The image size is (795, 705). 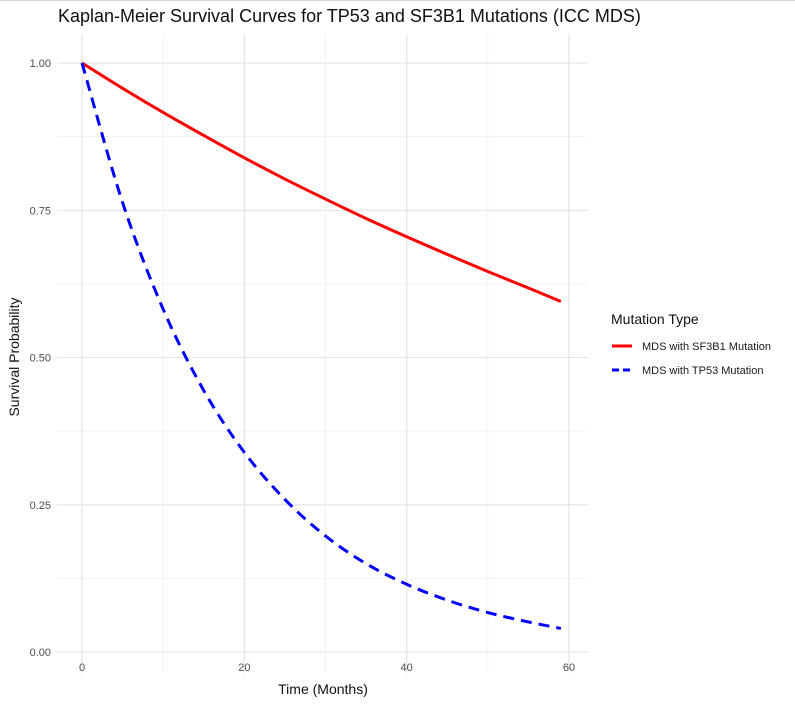 What do you see at coordinates (244, 668) in the screenshot?
I see `x-tick-label: 20` at bounding box center [244, 668].